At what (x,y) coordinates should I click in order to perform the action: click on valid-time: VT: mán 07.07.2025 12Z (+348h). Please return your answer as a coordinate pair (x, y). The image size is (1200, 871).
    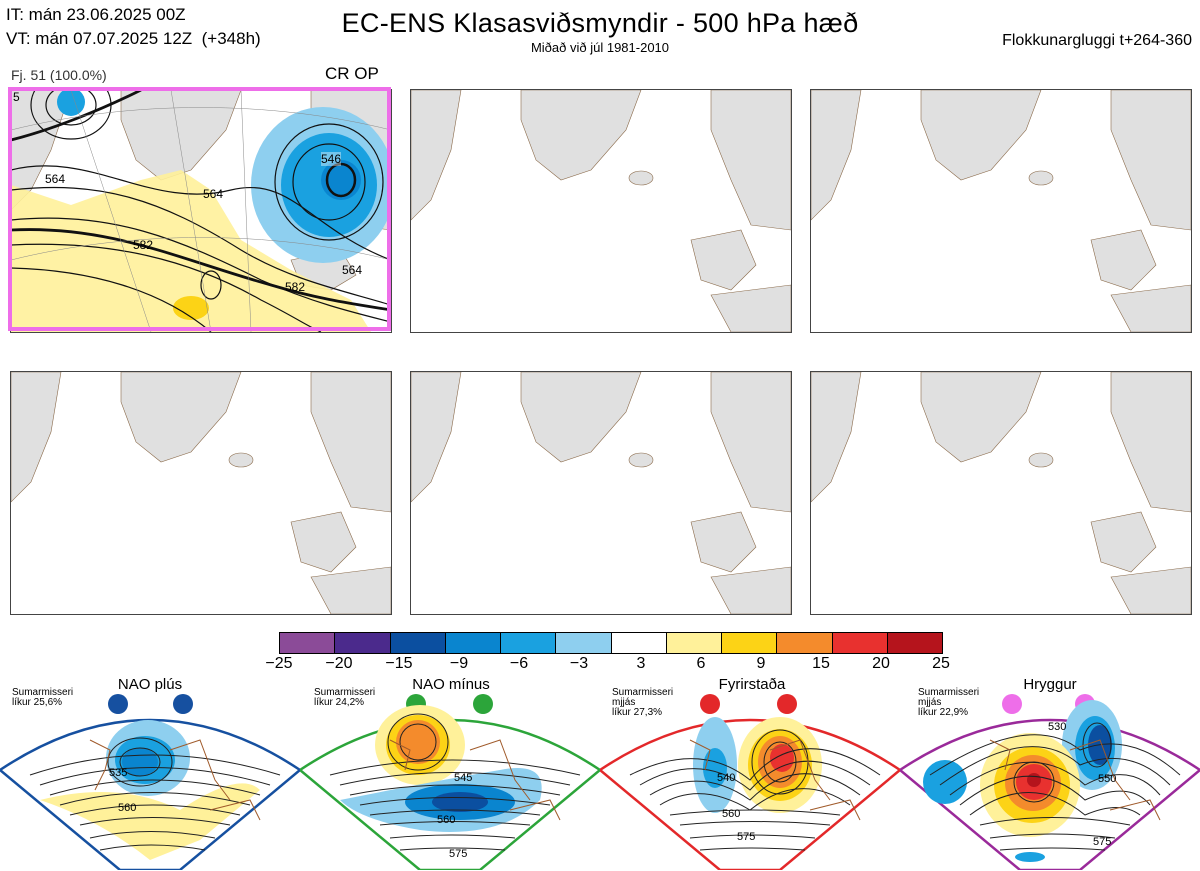
    Looking at the image, I should click on (133, 38).